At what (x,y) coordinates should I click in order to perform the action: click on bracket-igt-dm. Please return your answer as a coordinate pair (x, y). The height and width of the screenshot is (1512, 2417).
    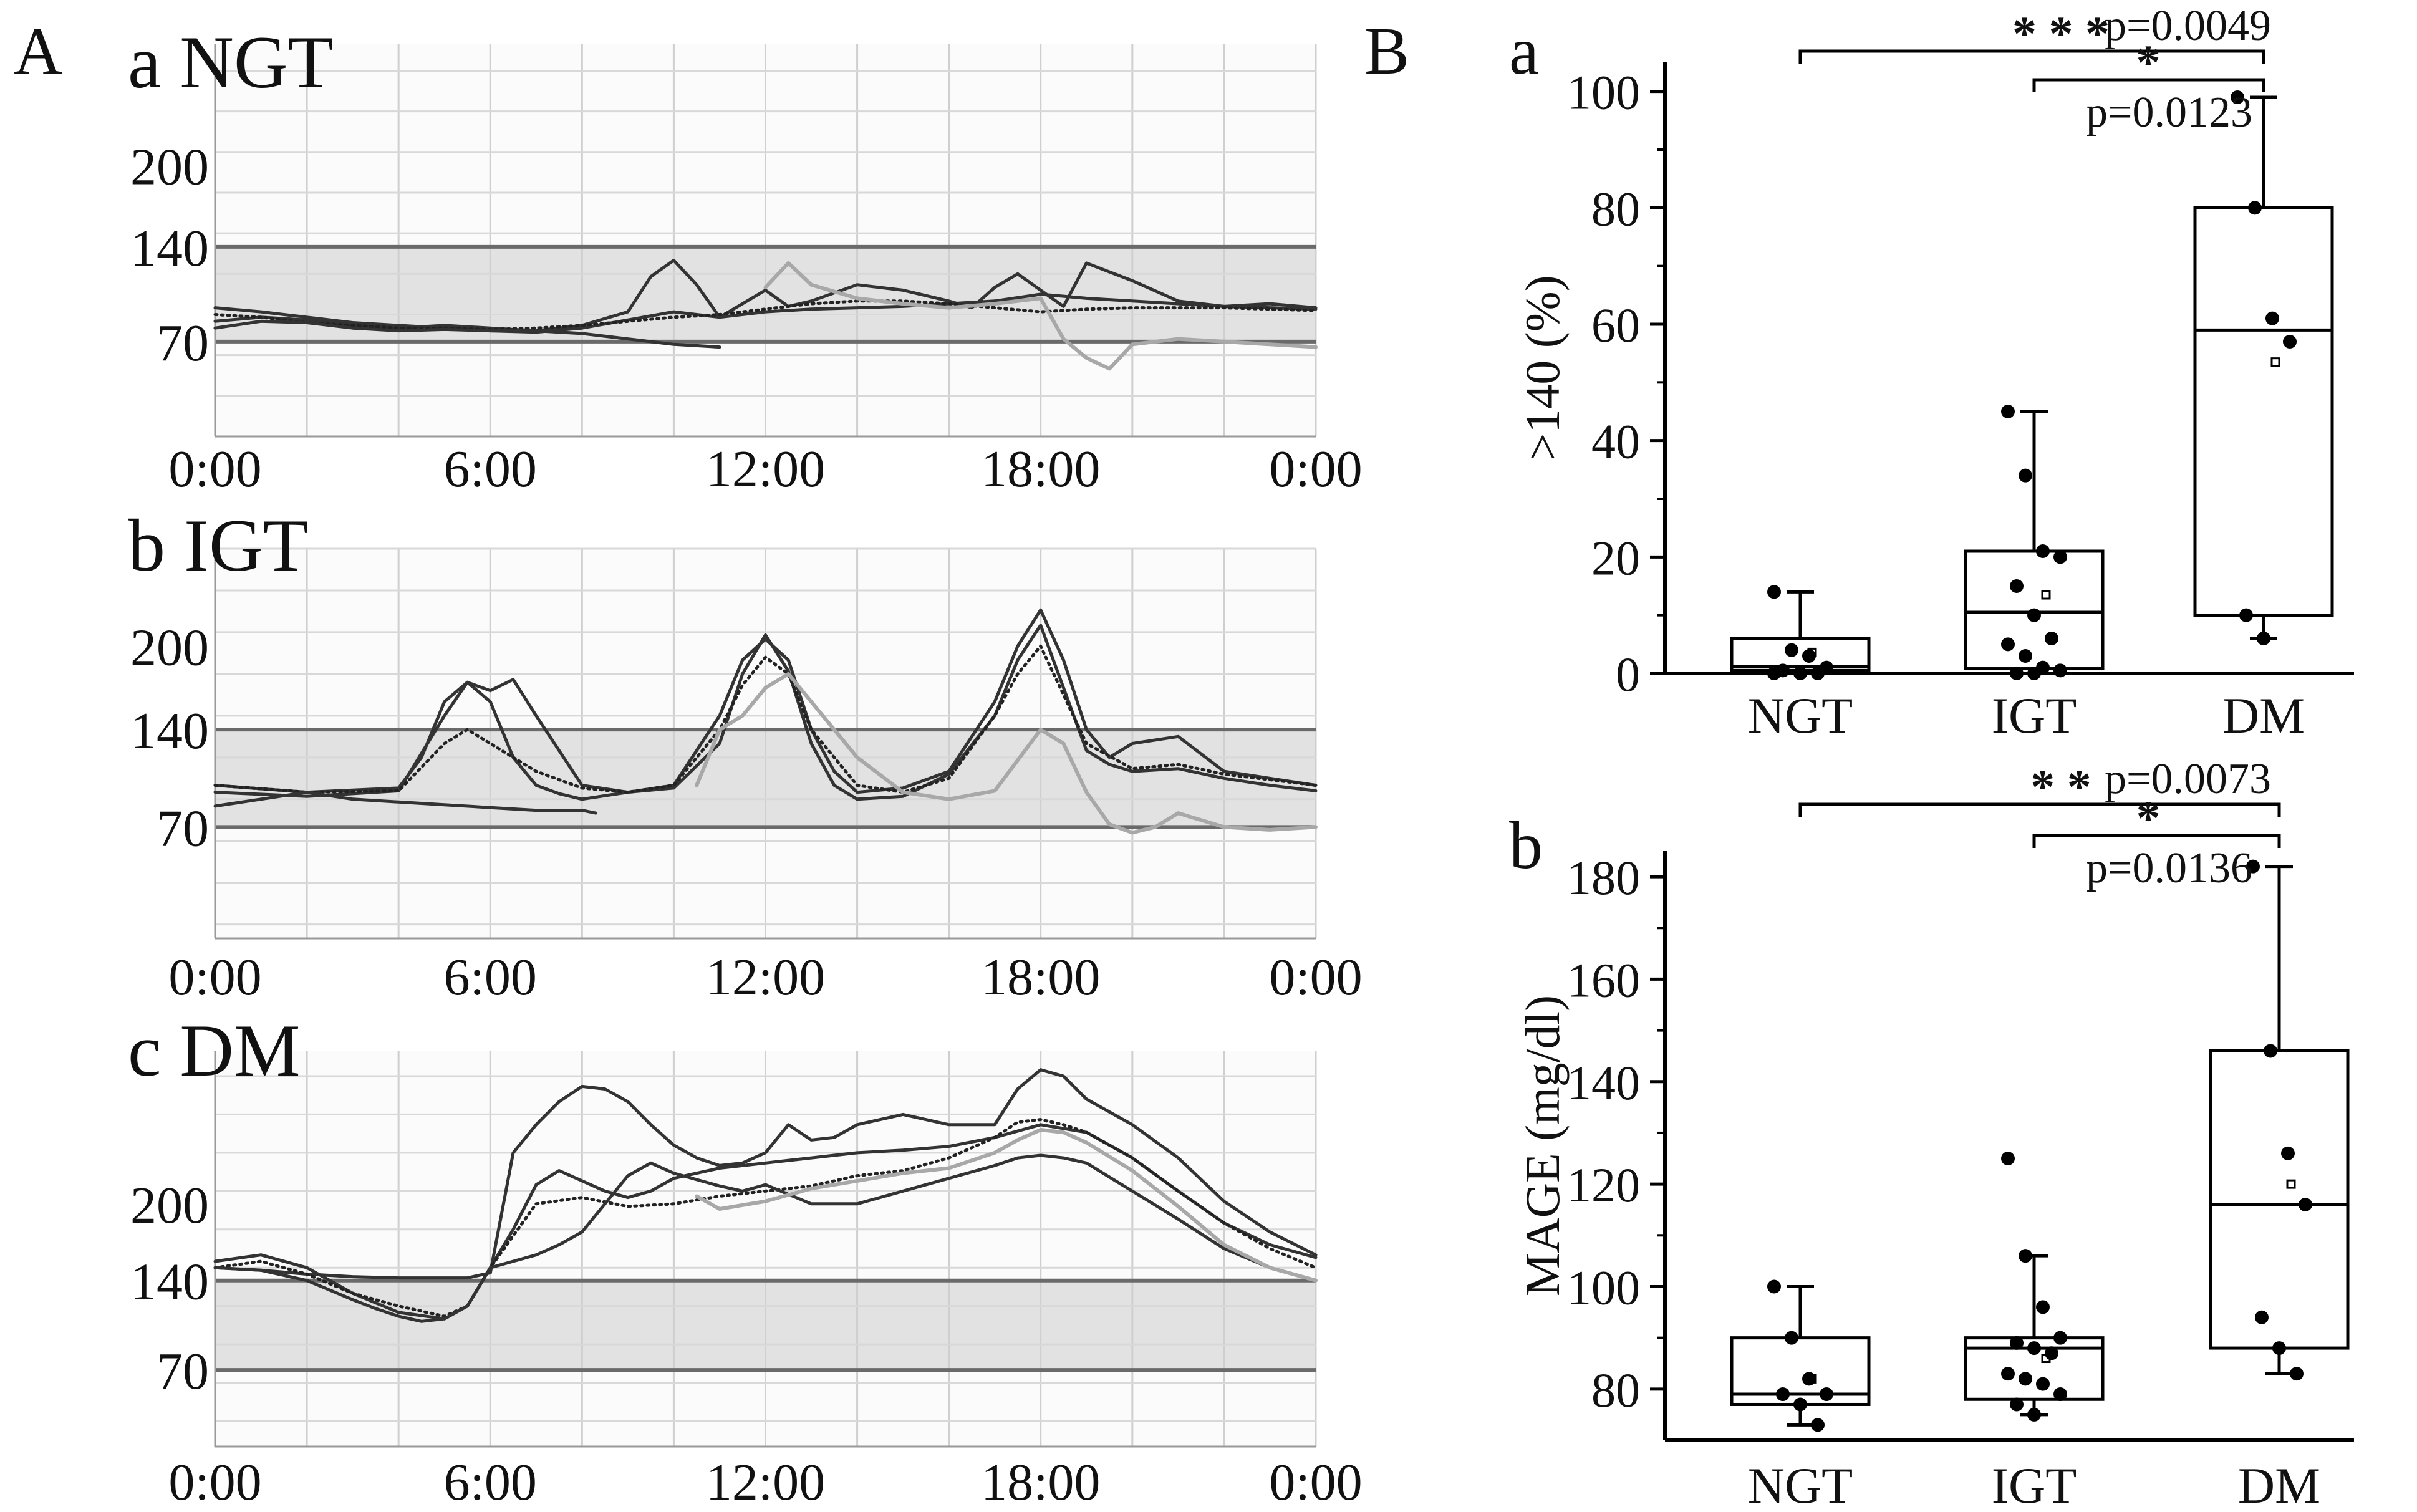
    Looking at the image, I should click on (2156, 841).